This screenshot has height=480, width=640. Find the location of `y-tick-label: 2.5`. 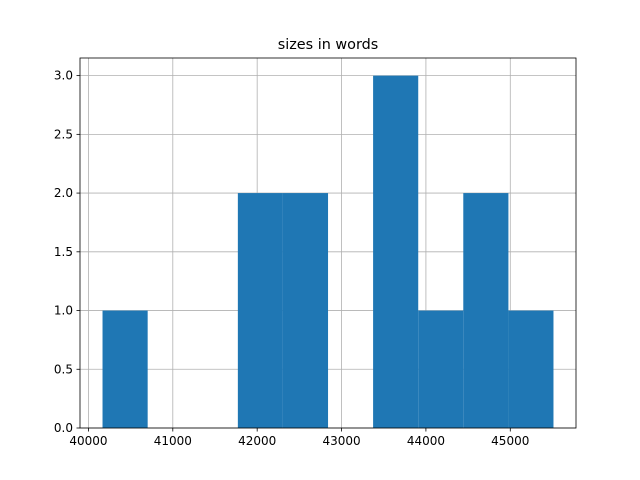

y-tick-label: 2.5 is located at coordinates (63, 134).